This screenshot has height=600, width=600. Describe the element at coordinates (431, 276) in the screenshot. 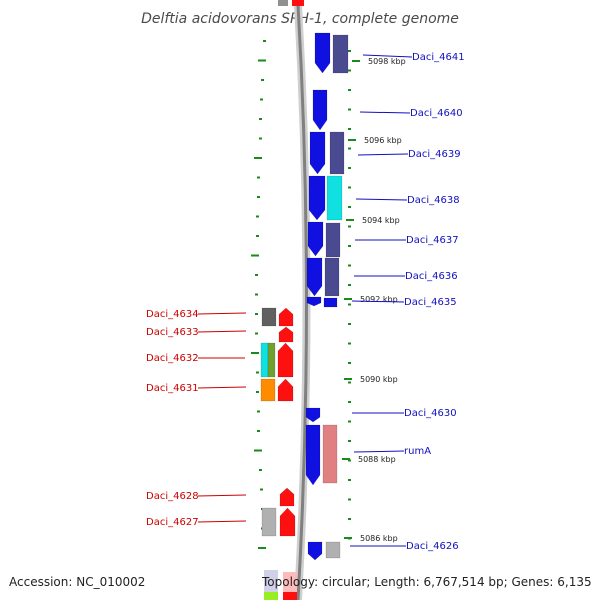

I see `gene-label-right: Daci_4636` at that location.